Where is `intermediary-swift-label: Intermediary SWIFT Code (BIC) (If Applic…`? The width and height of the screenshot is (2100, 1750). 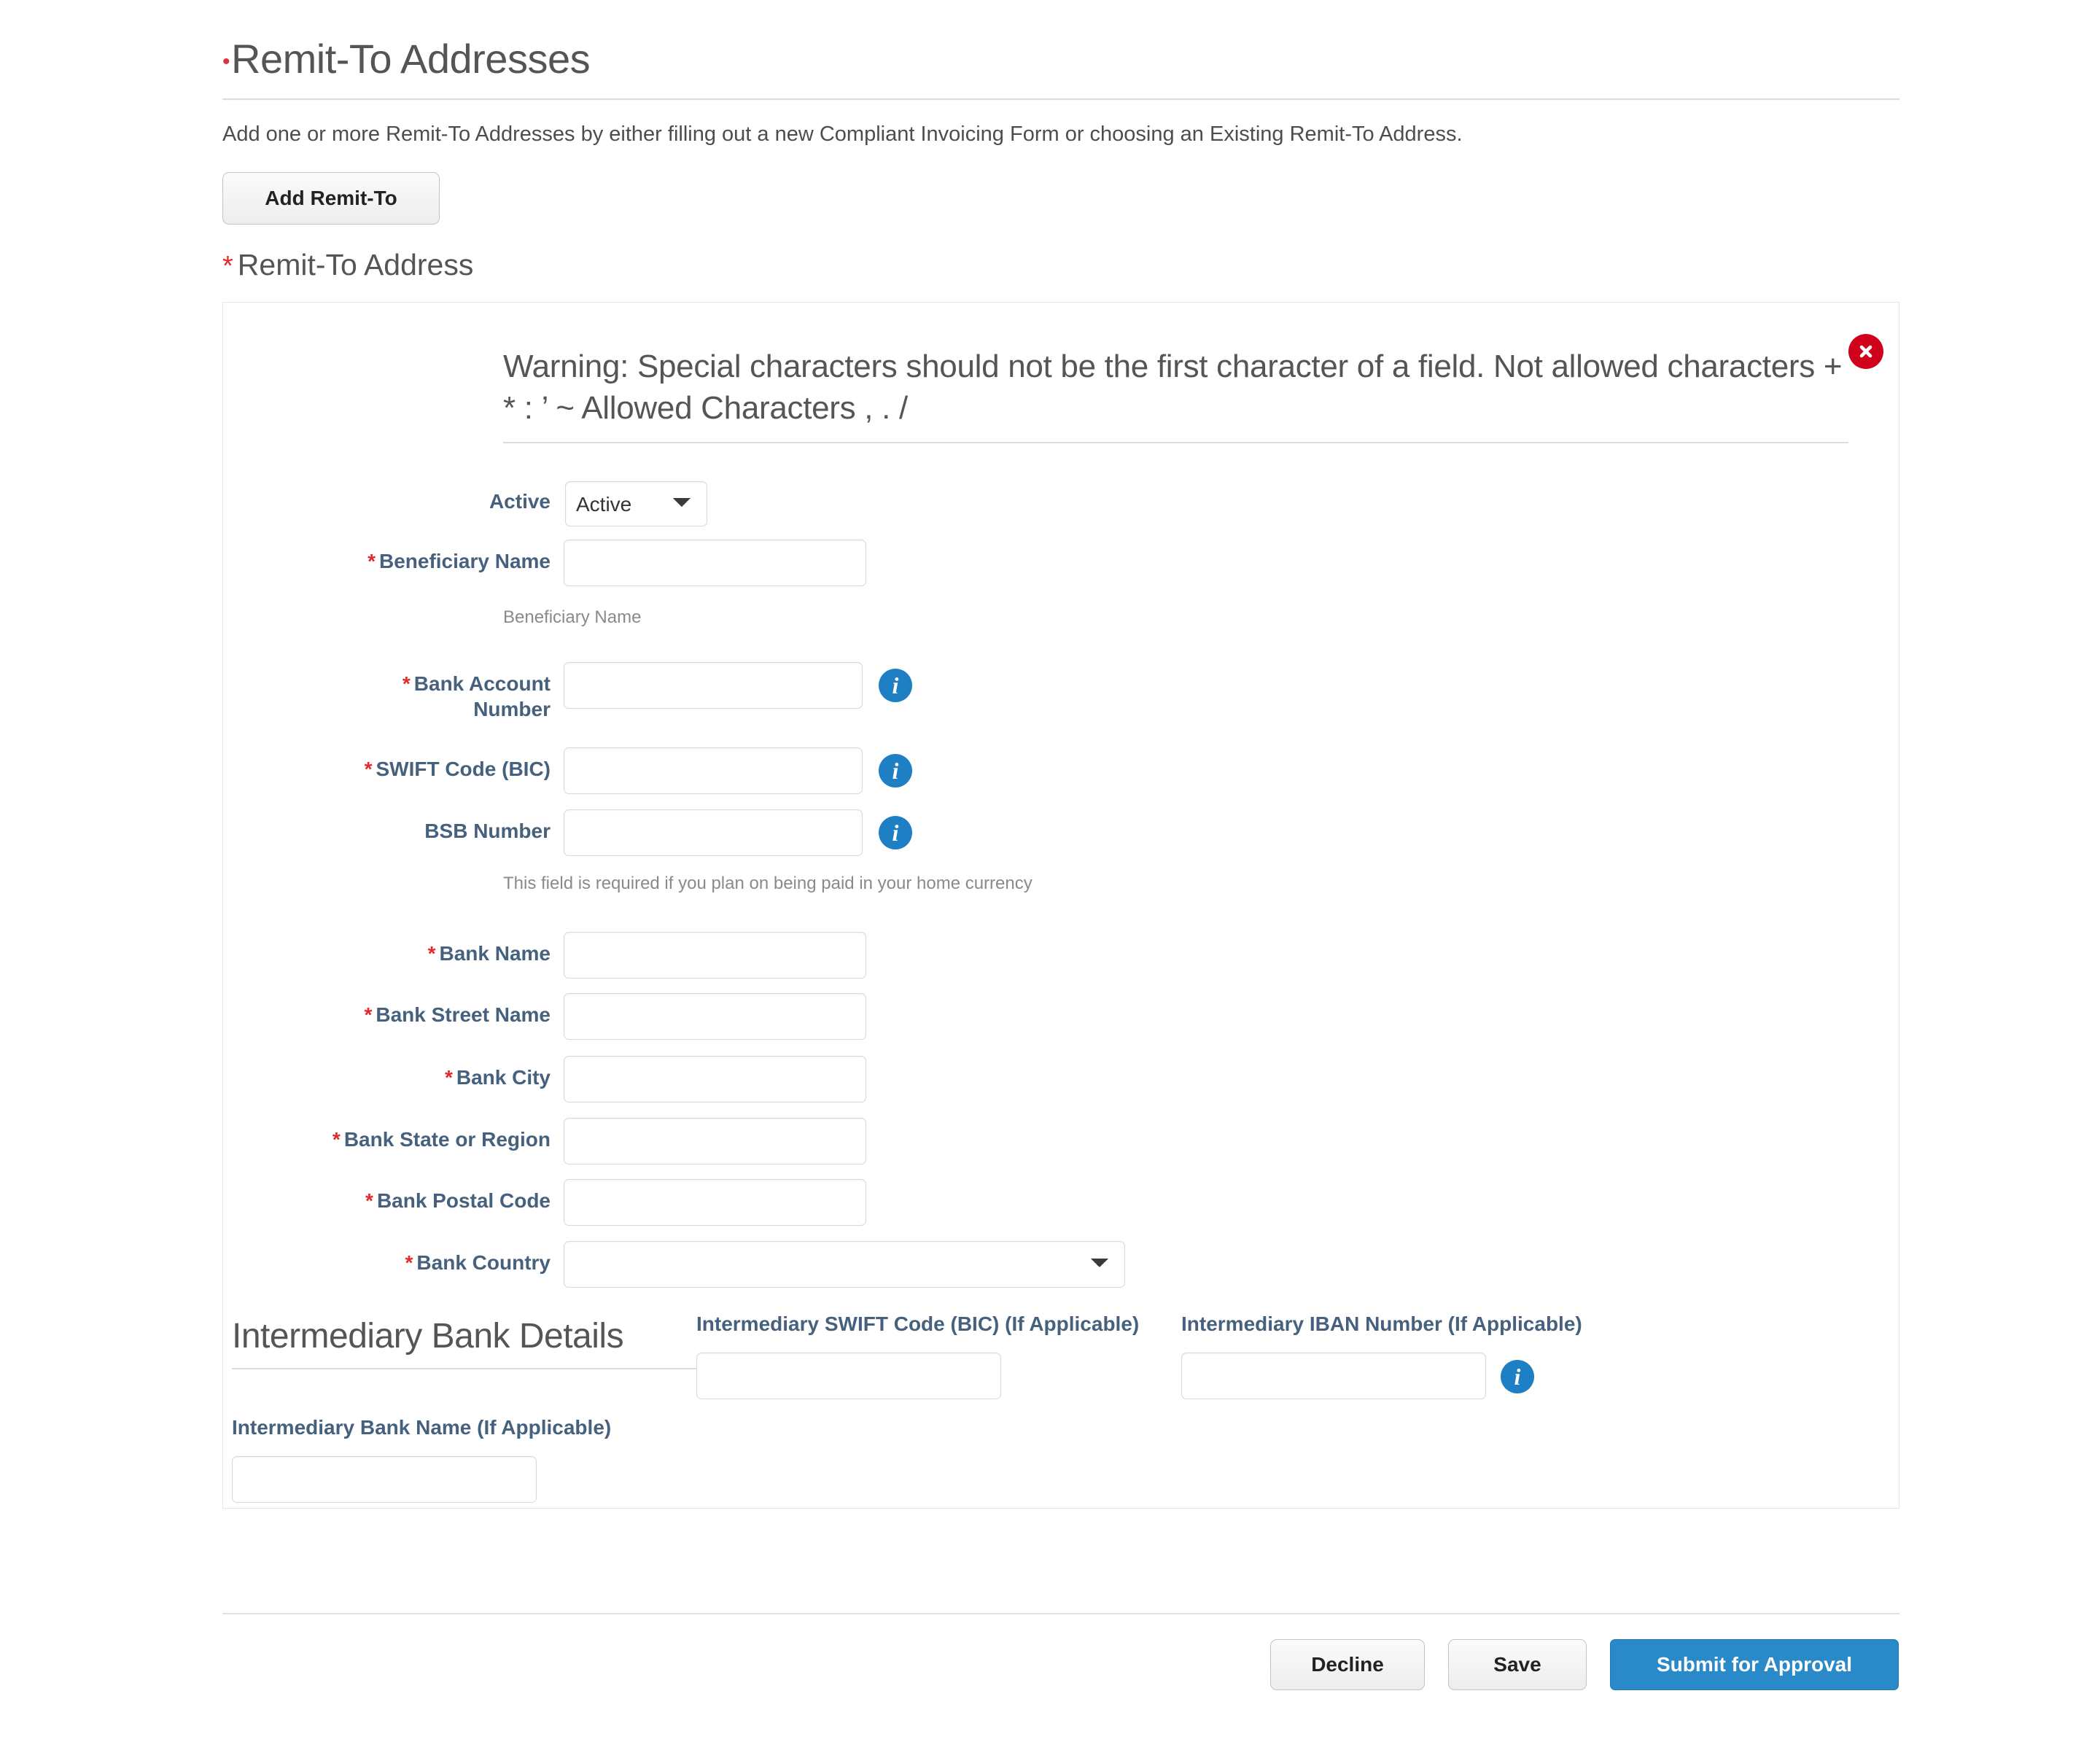 intermediary-swift-label: Intermediary SWIFT Code (BIC) (If Applic… is located at coordinates (918, 1323).